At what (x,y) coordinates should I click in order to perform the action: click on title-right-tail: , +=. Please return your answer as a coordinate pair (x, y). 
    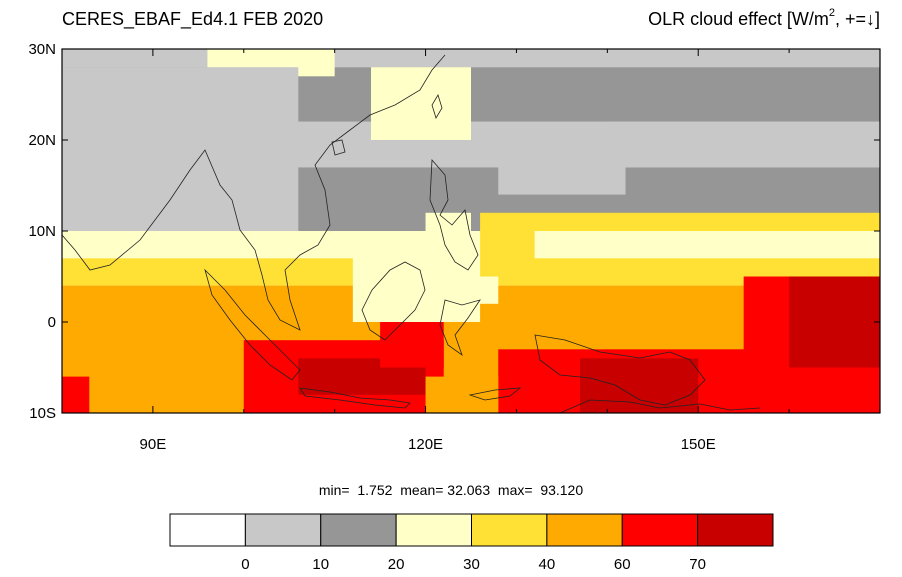
    Looking at the image, I should click on (850, 19).